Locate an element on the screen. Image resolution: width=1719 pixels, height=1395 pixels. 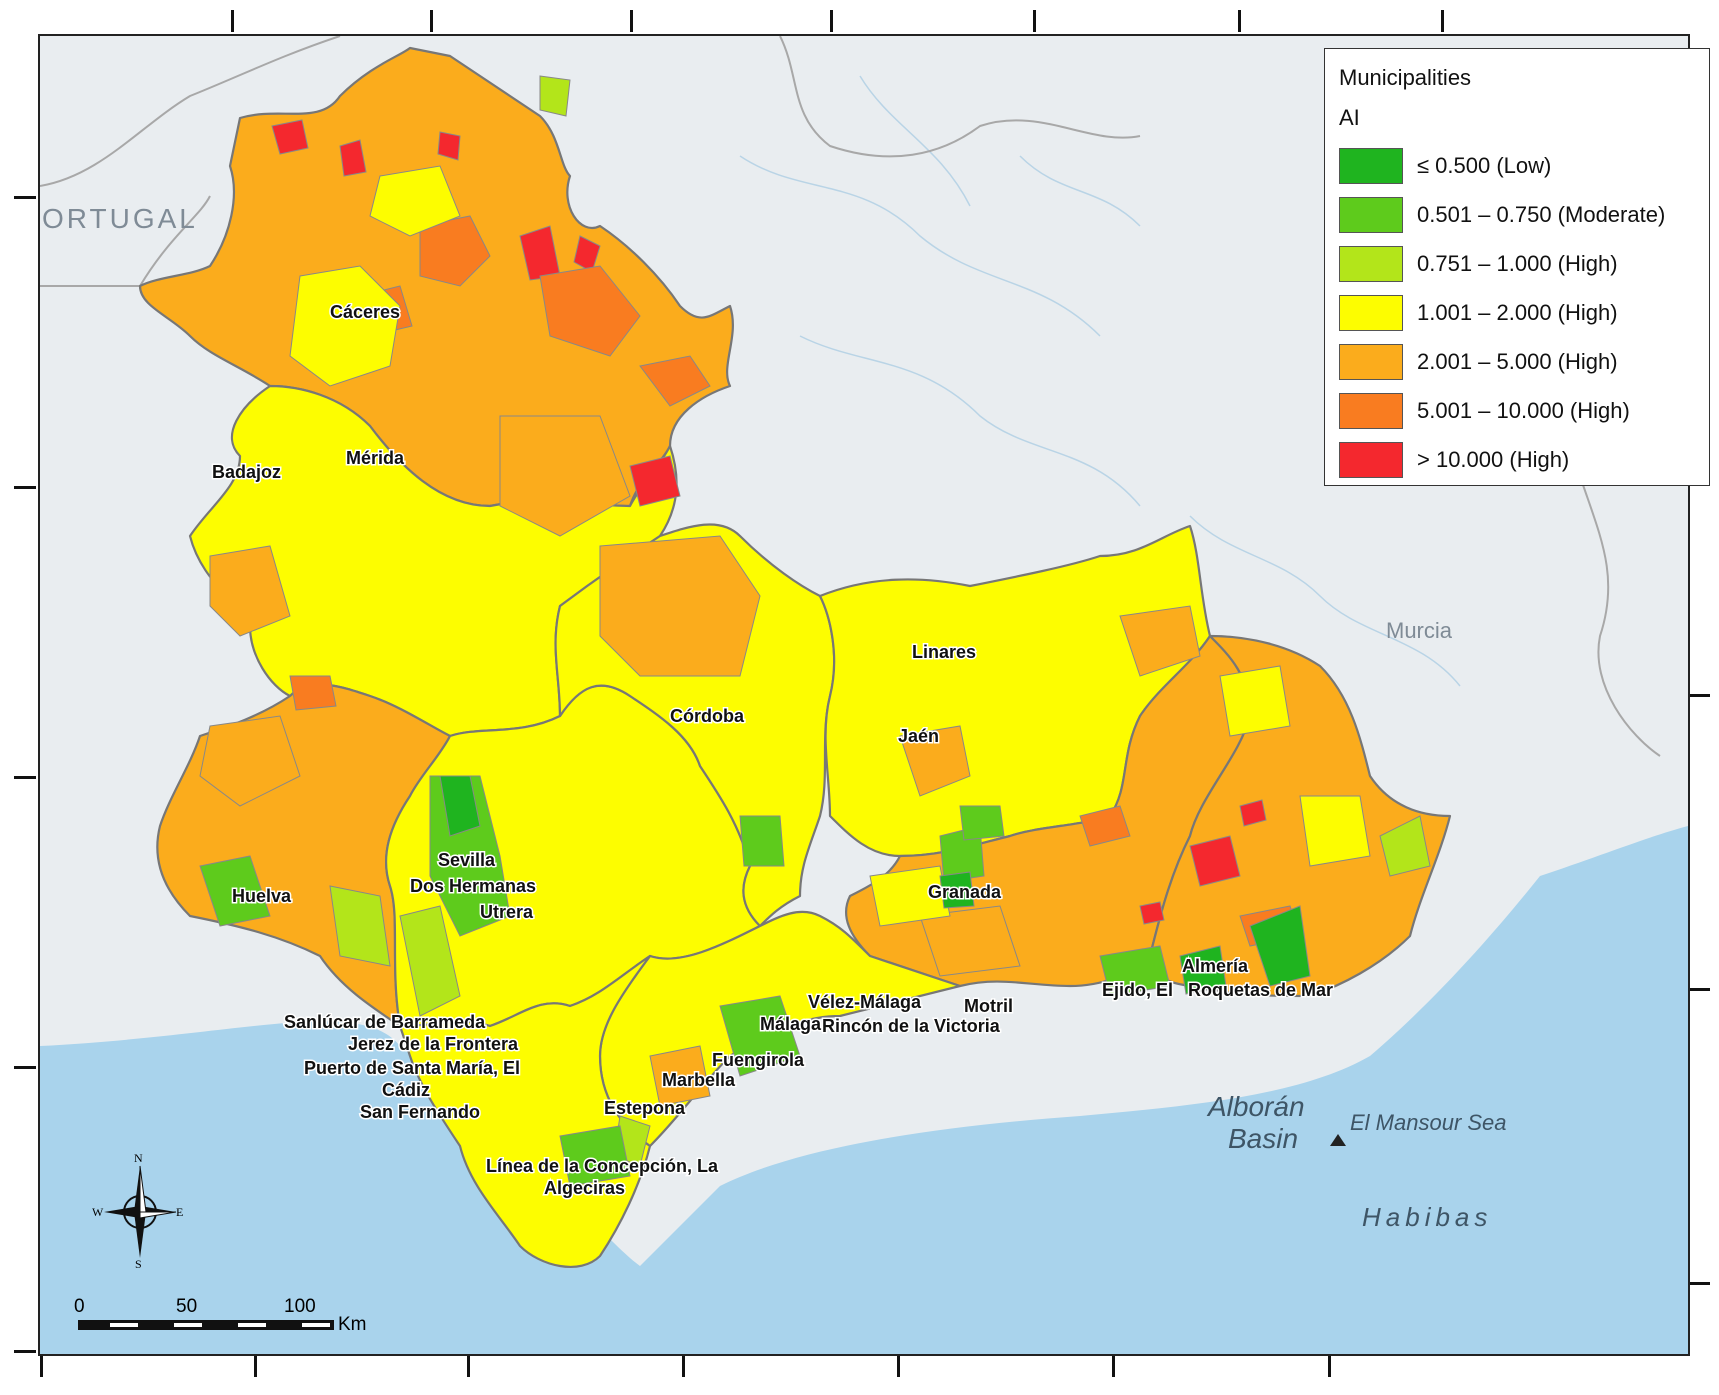
label-merida: Mérida is located at coordinates (375, 458).